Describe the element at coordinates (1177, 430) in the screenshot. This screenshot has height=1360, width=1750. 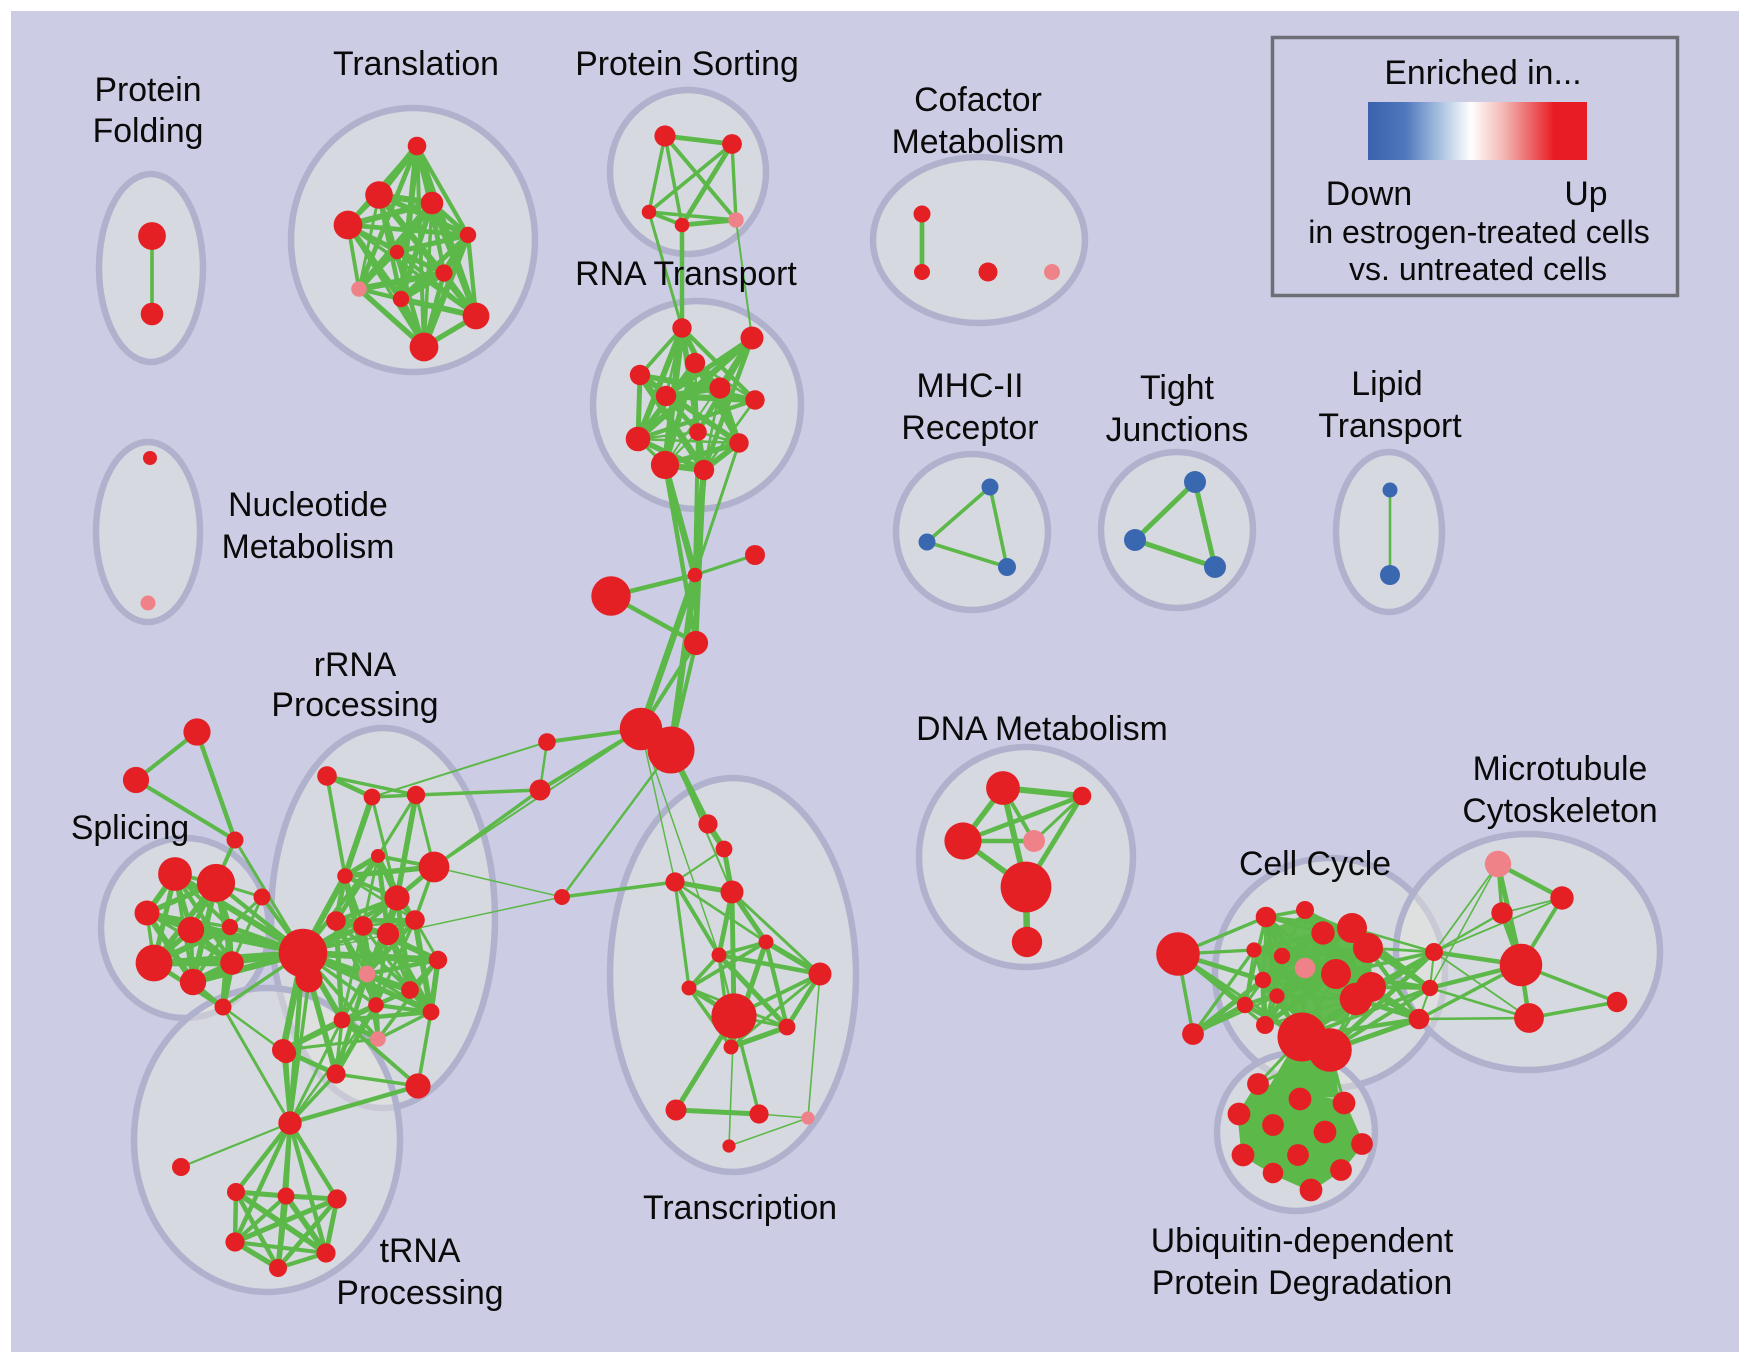
I see `svg-text: Junctions` at that location.